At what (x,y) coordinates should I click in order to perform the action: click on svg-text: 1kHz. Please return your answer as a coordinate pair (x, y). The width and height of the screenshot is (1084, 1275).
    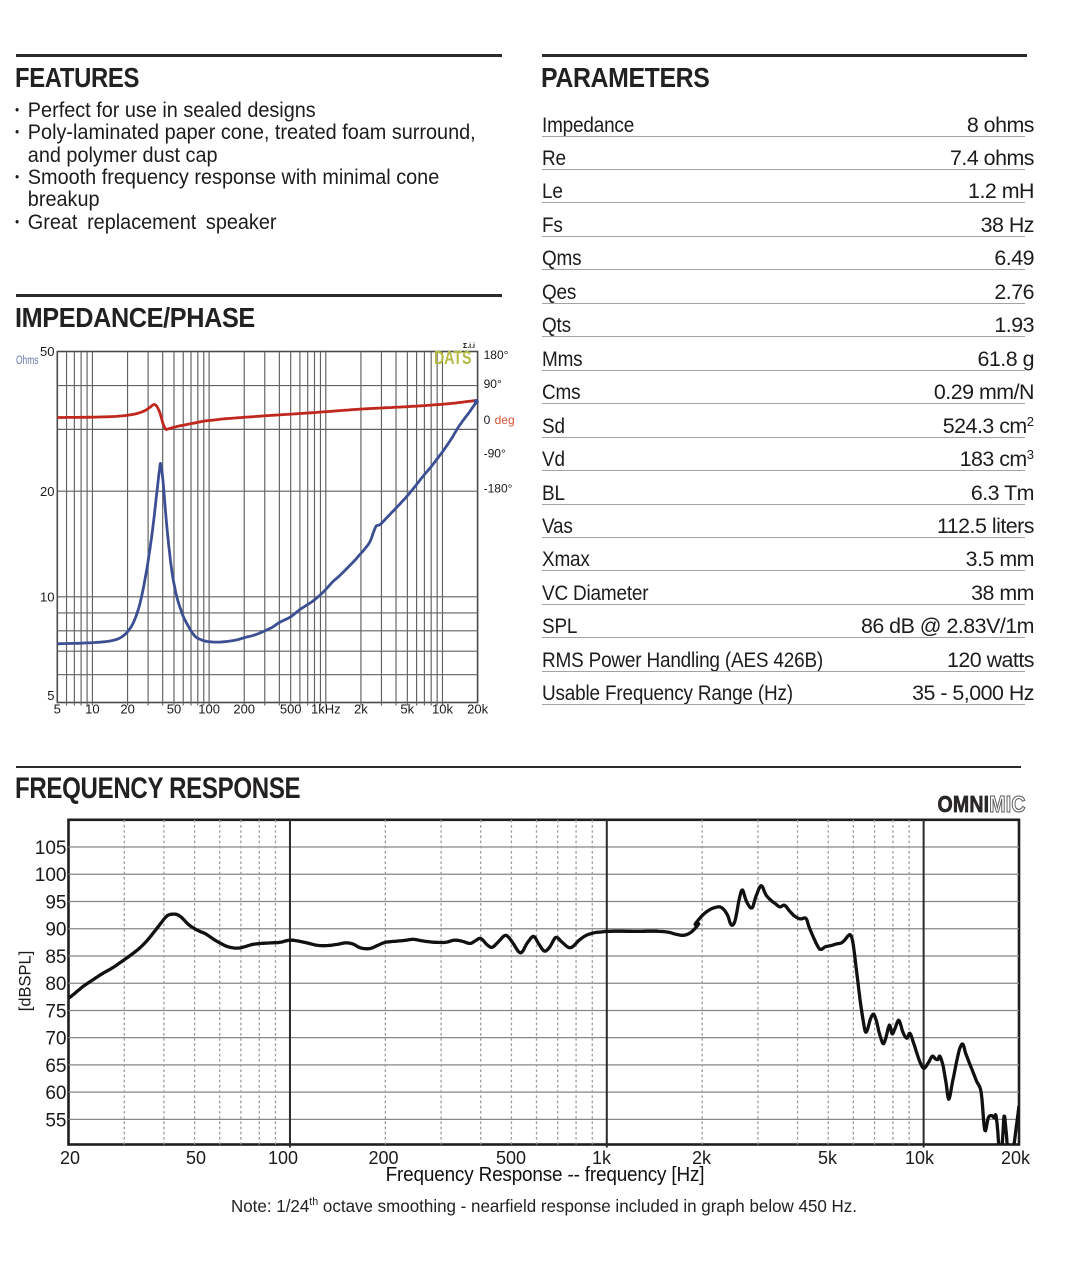
    Looking at the image, I should click on (326, 709).